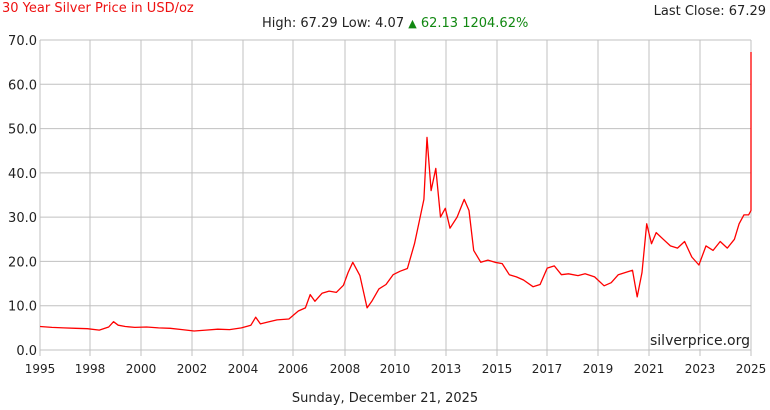  I want to click on high-label: High: 67.29, so click(300, 23).